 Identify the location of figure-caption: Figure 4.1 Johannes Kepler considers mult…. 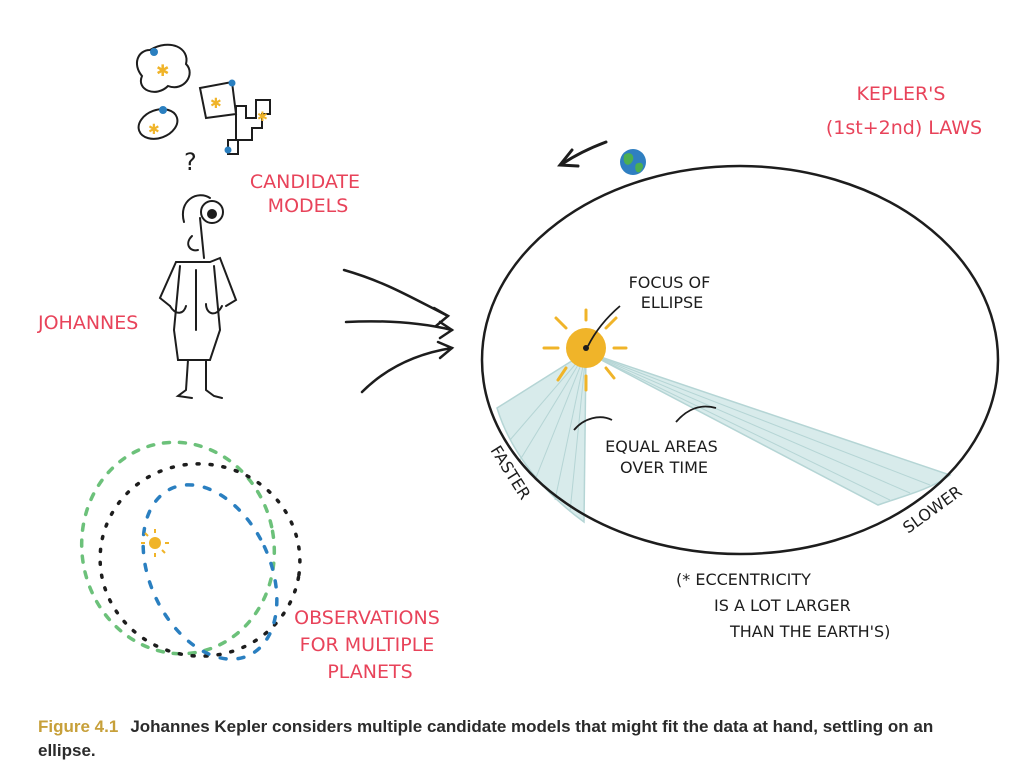
(513, 739).